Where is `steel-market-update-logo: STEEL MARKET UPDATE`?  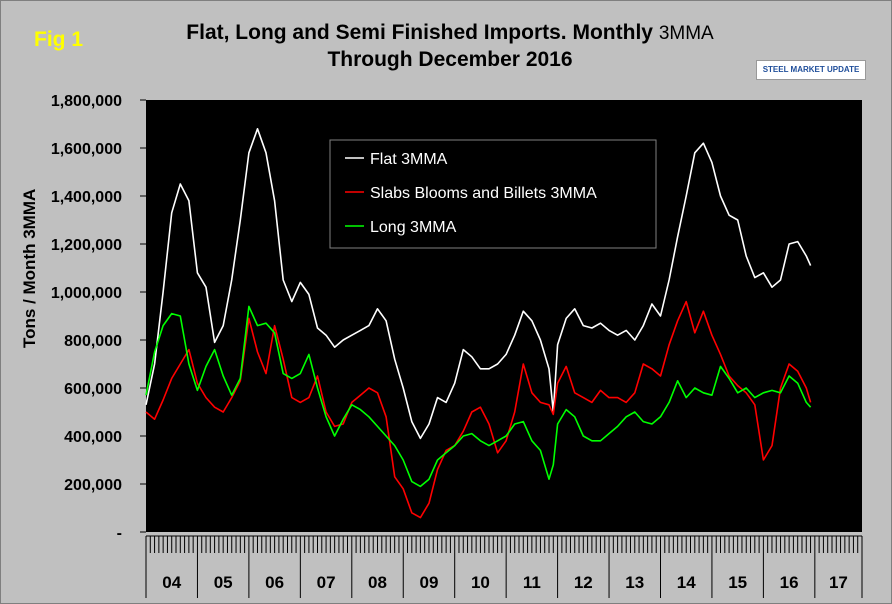
steel-market-update-logo: STEEL MARKET UPDATE is located at coordinates (811, 70).